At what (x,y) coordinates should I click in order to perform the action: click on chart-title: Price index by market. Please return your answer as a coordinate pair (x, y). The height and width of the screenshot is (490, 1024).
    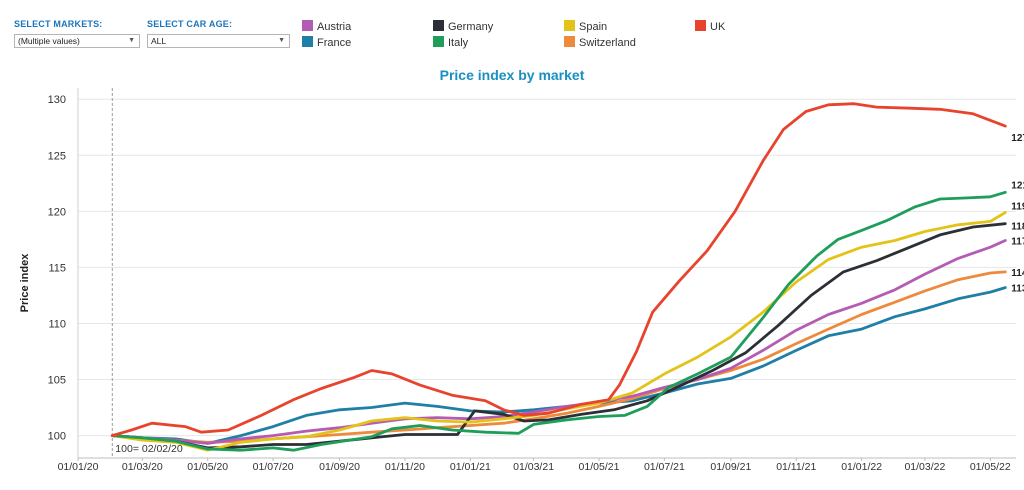
    Looking at the image, I should click on (512, 75).